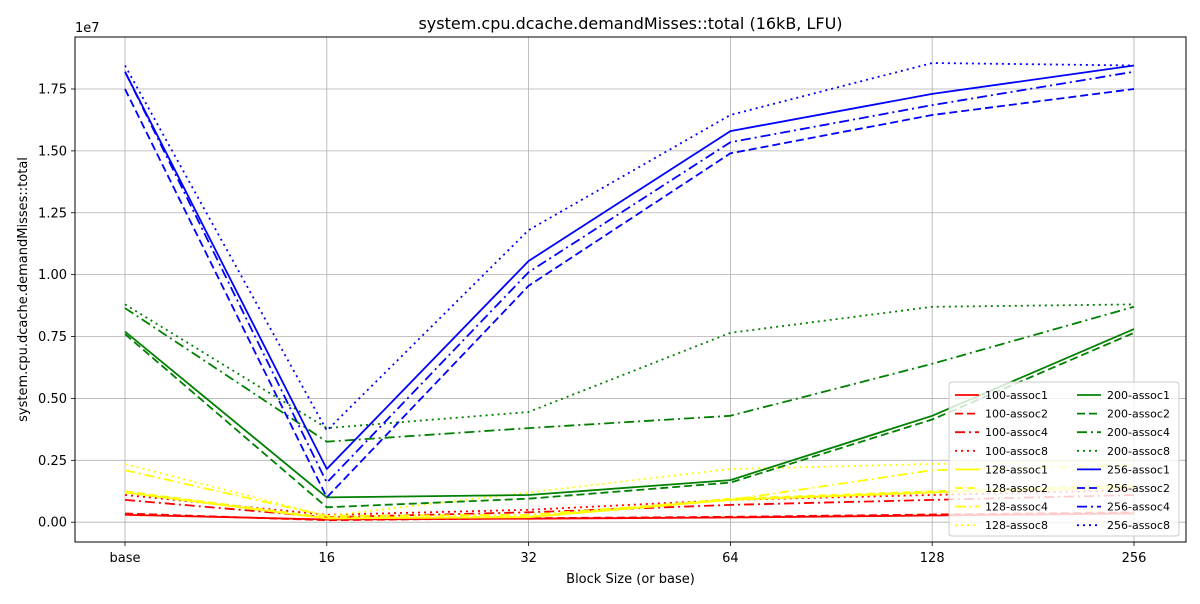  Describe the element at coordinates (52, 523) in the screenshot. I see `y-tick-label: 0.00` at that location.